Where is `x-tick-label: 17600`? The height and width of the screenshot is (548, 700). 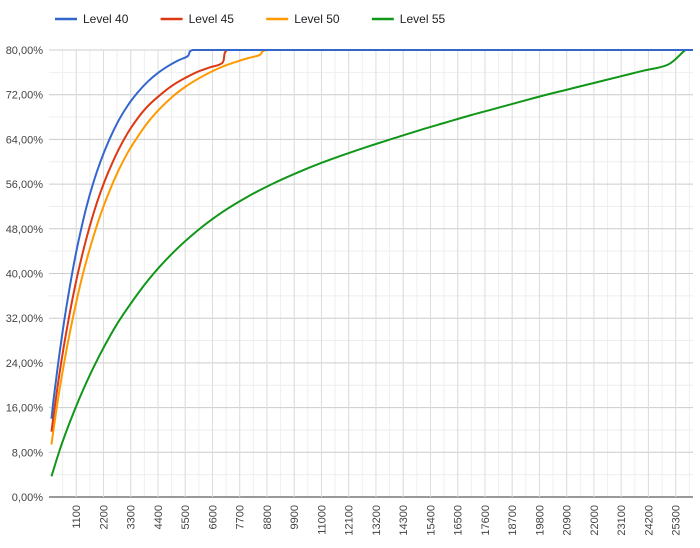
x-tick-label: 17600 is located at coordinates (486, 520).